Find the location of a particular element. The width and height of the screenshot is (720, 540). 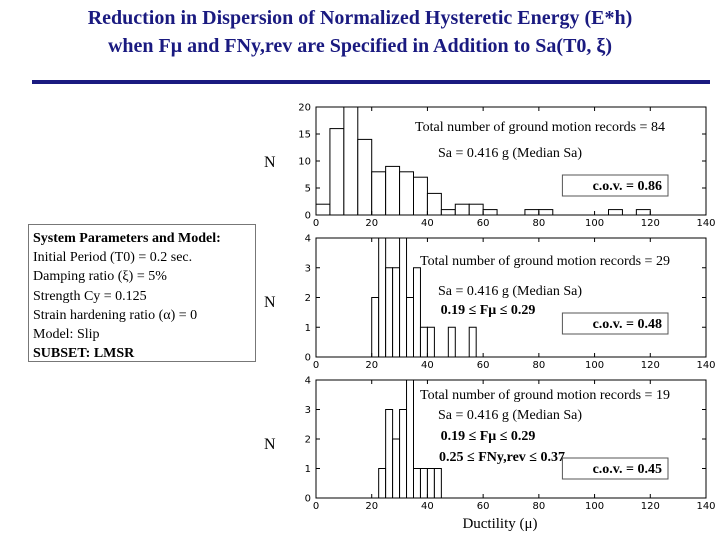

params-heading: System Parameters and Model: is located at coordinates (127, 238).